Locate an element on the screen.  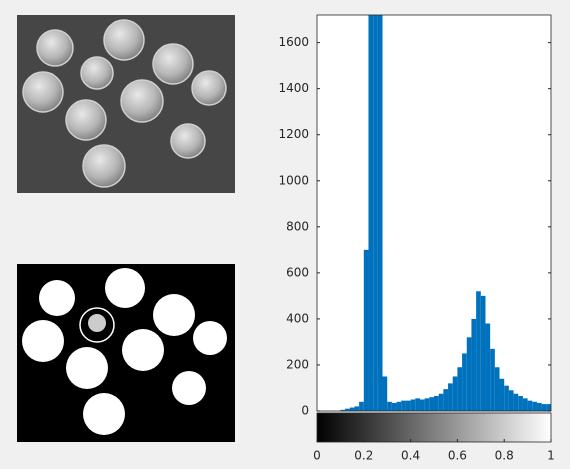
x-tick-label: 1 is located at coordinates (551, 456).